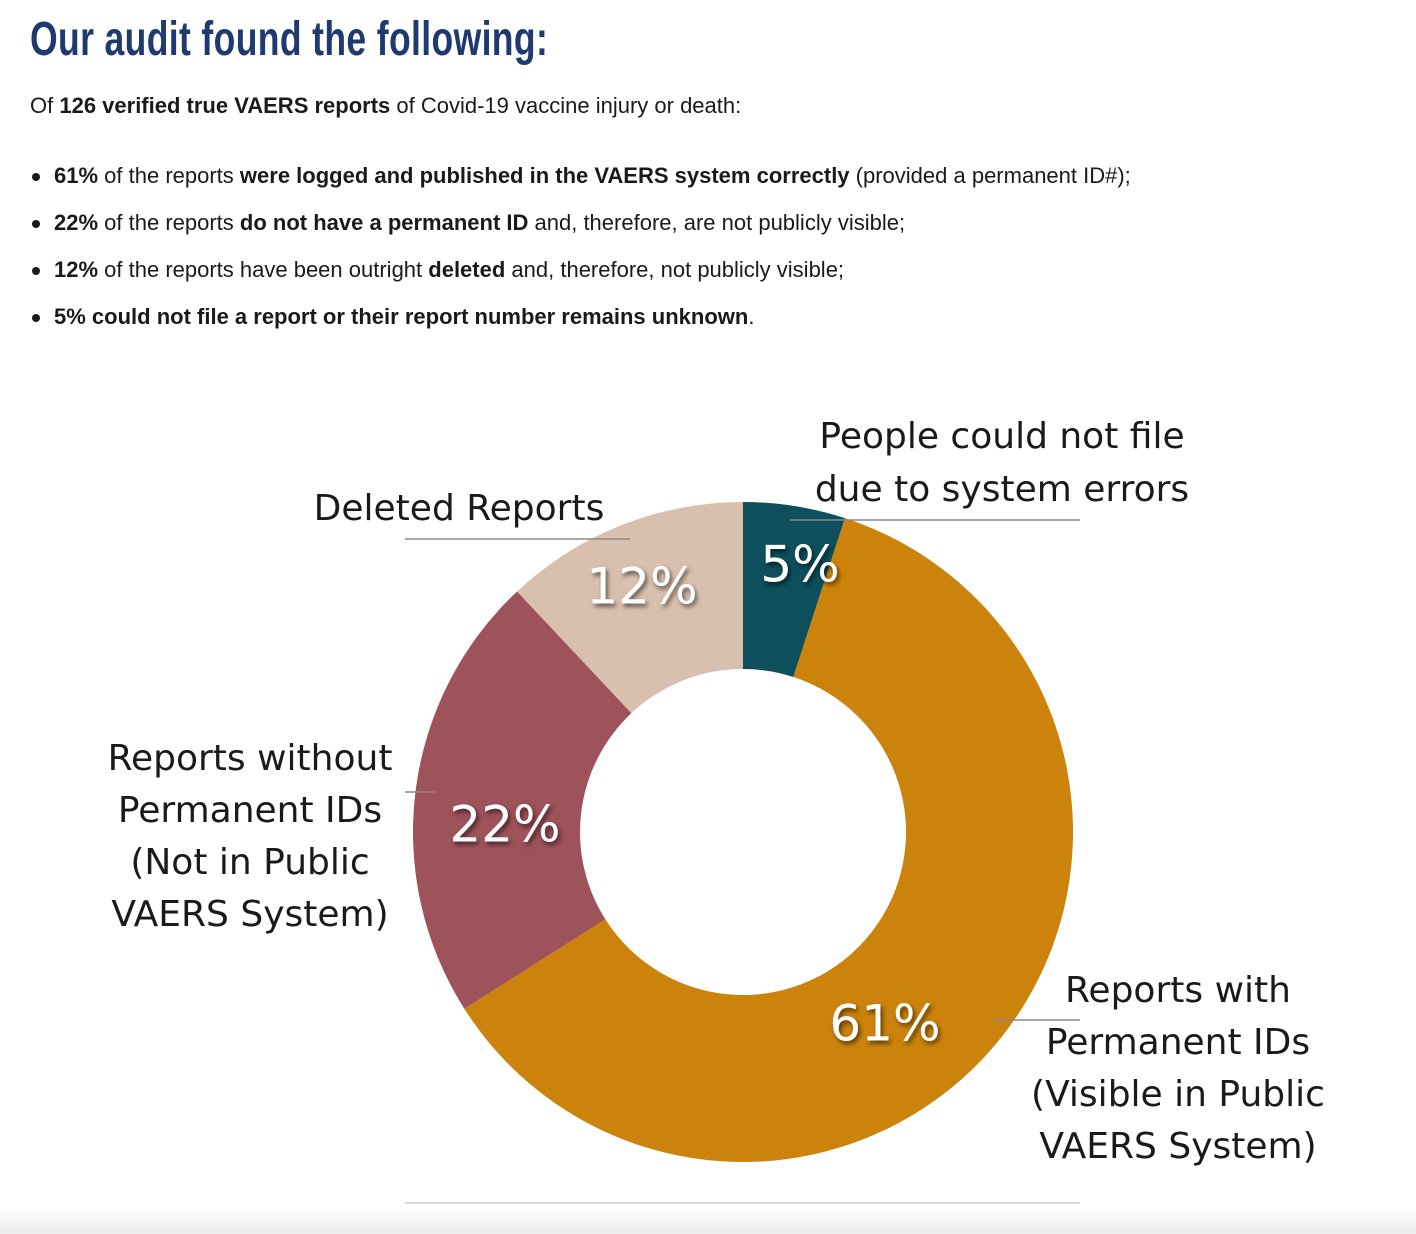 This screenshot has height=1234, width=1416. What do you see at coordinates (641, 587) in the screenshot?
I see `slice-percent-label: 12%` at bounding box center [641, 587].